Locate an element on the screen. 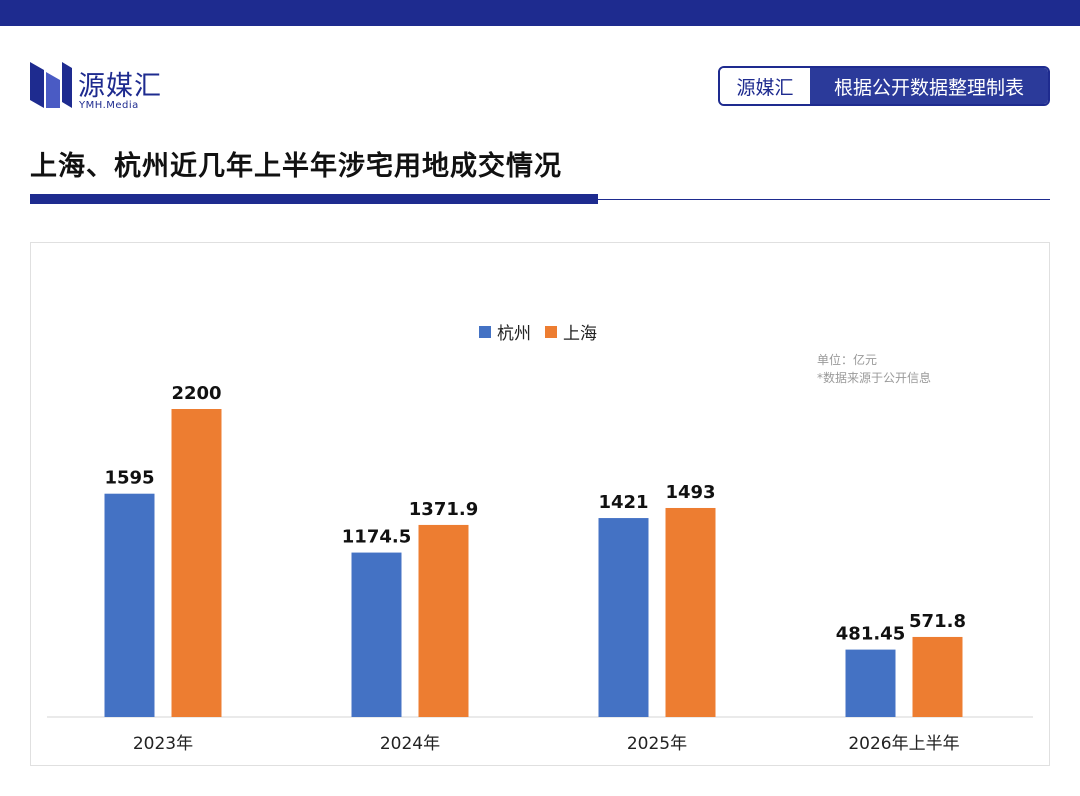 The width and height of the screenshot is (1080, 796). data-label-shanghai-3: 571.8 is located at coordinates (937, 621).